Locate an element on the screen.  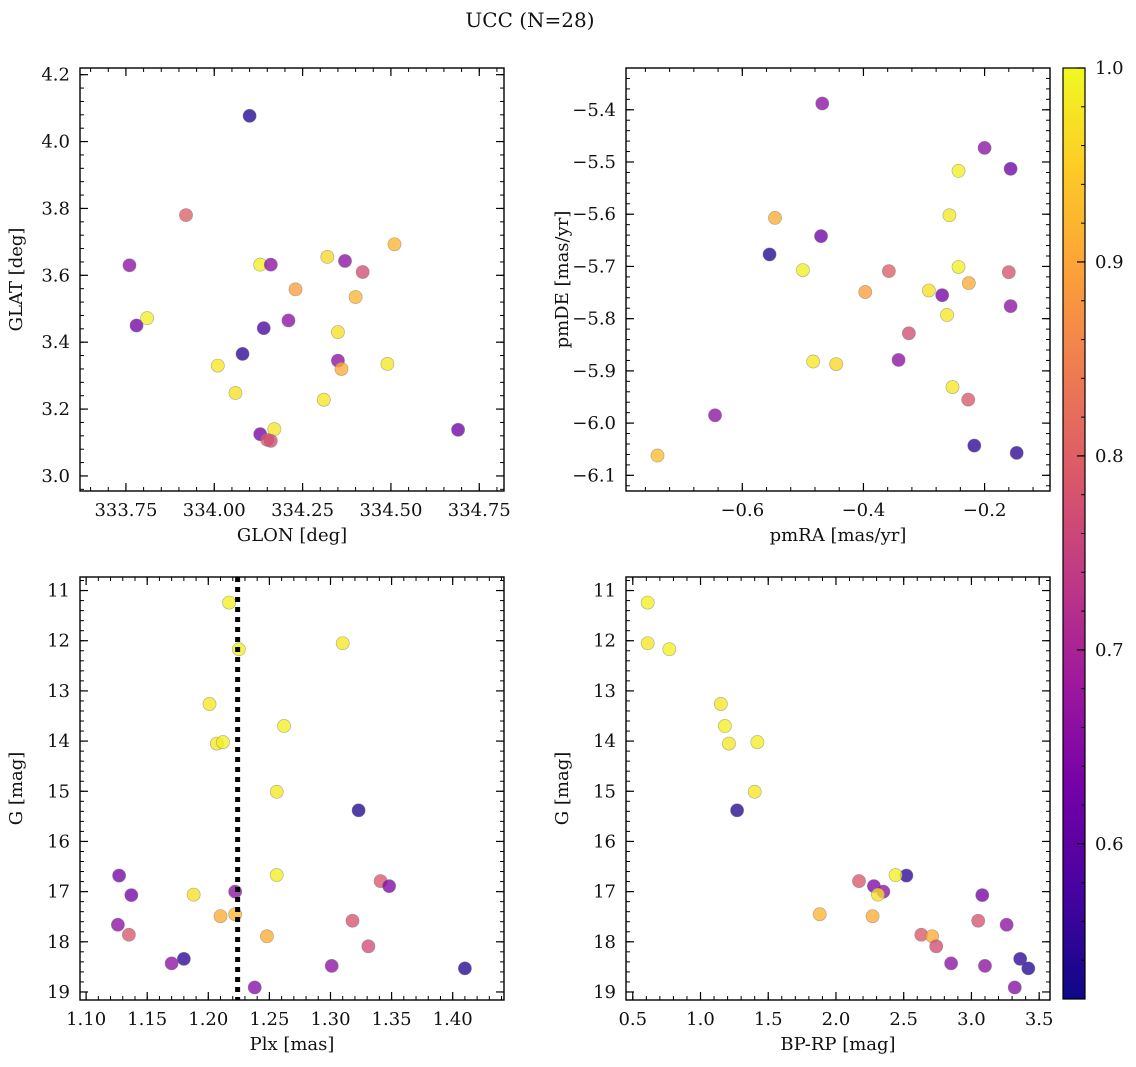
x-tick-label: −0.4 is located at coordinates (864, 510).